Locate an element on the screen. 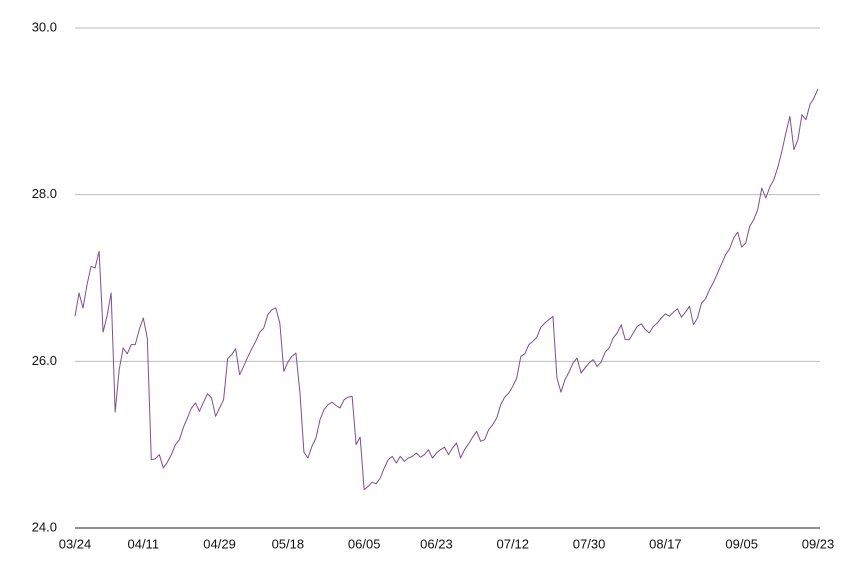 Image resolution: width=862 pixels, height=576 pixels. x-tick-label: 06/05 is located at coordinates (364, 543).